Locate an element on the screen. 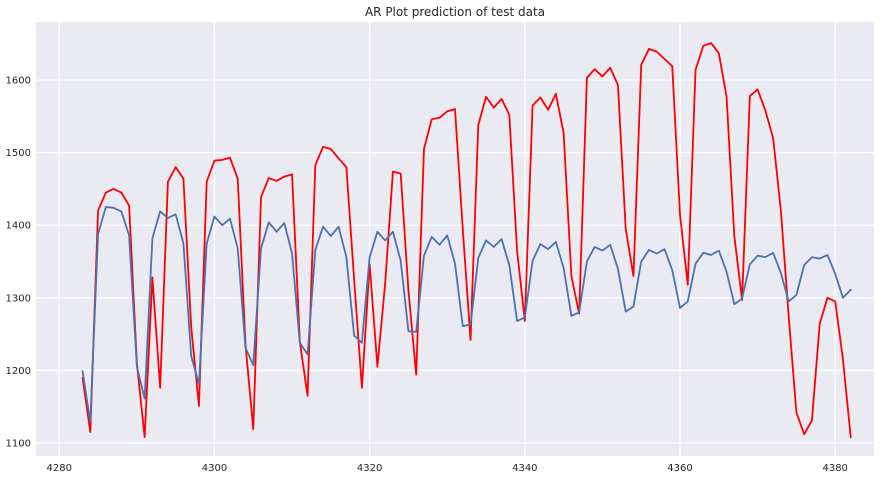  y-tick-label: 1500 is located at coordinates (18, 153).